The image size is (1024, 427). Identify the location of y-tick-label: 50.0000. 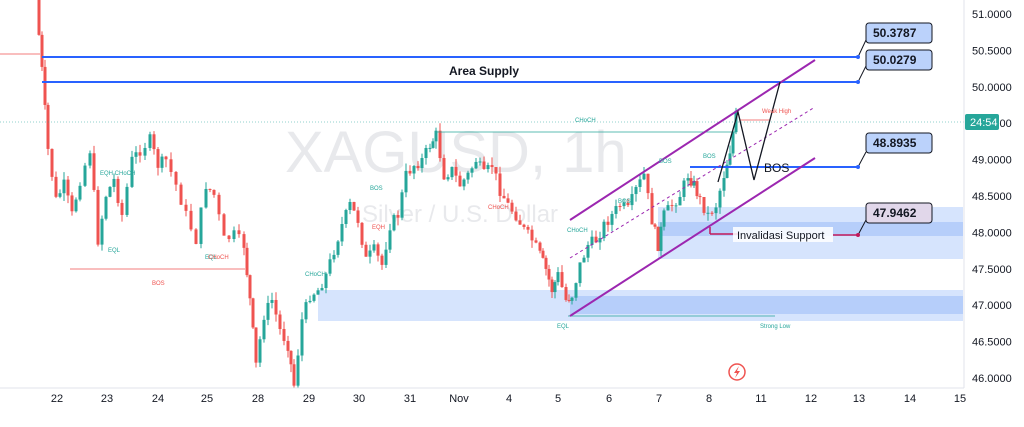
(992, 88).